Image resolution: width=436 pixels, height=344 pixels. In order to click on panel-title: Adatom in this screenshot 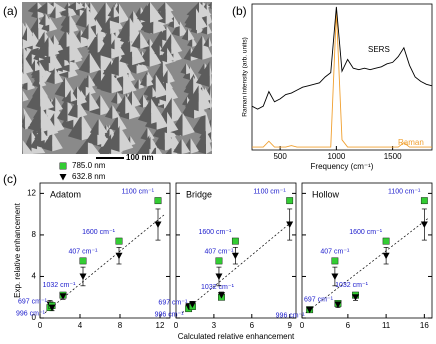, I will do `click(65, 194)`.